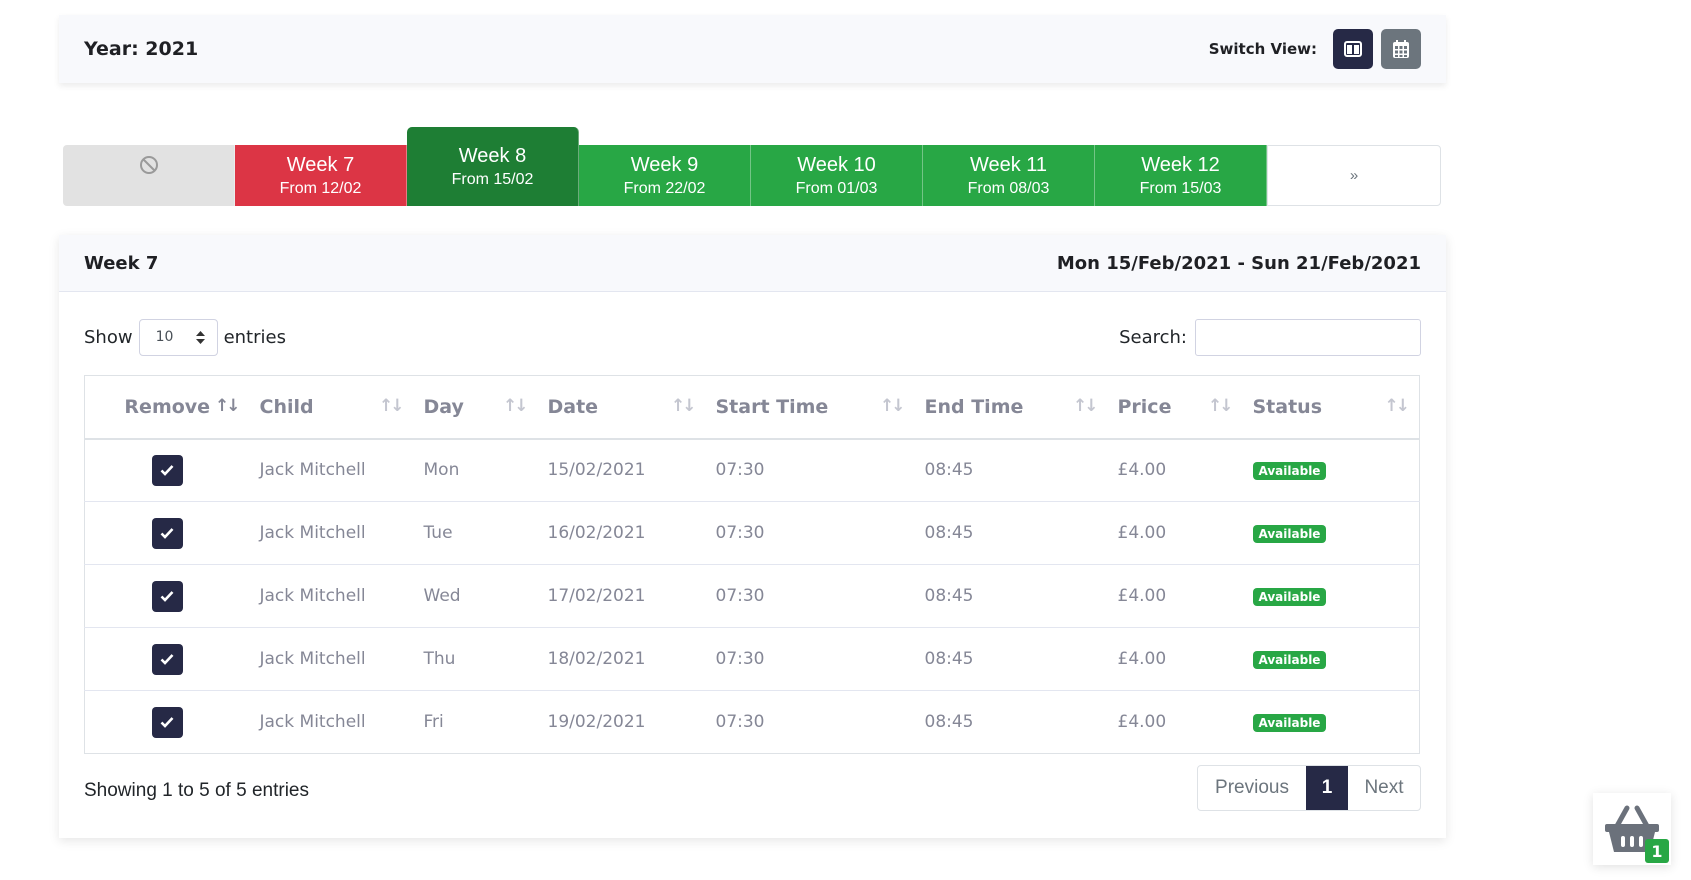 The height and width of the screenshot is (880, 1691). What do you see at coordinates (1009, 175) in the screenshot?
I see `week-tab-11: Week 11 From 08/03` at bounding box center [1009, 175].